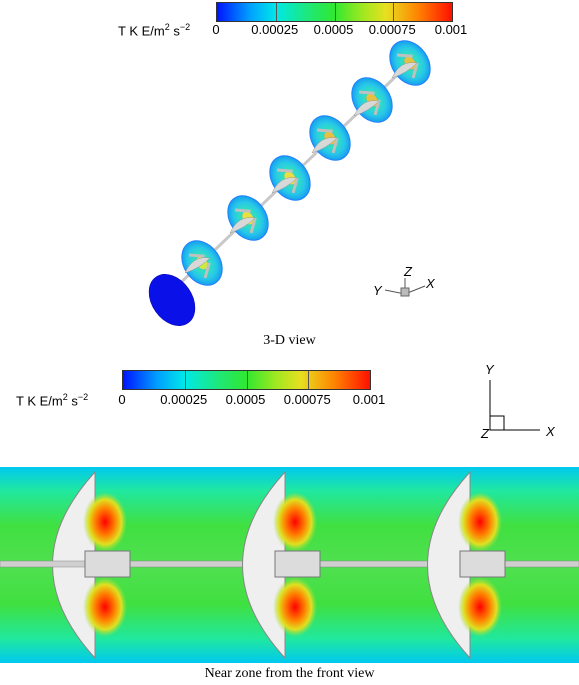 This screenshot has height=685, width=579. What do you see at coordinates (246, 380) in the screenshot?
I see `bottom-colorbar` at bounding box center [246, 380].